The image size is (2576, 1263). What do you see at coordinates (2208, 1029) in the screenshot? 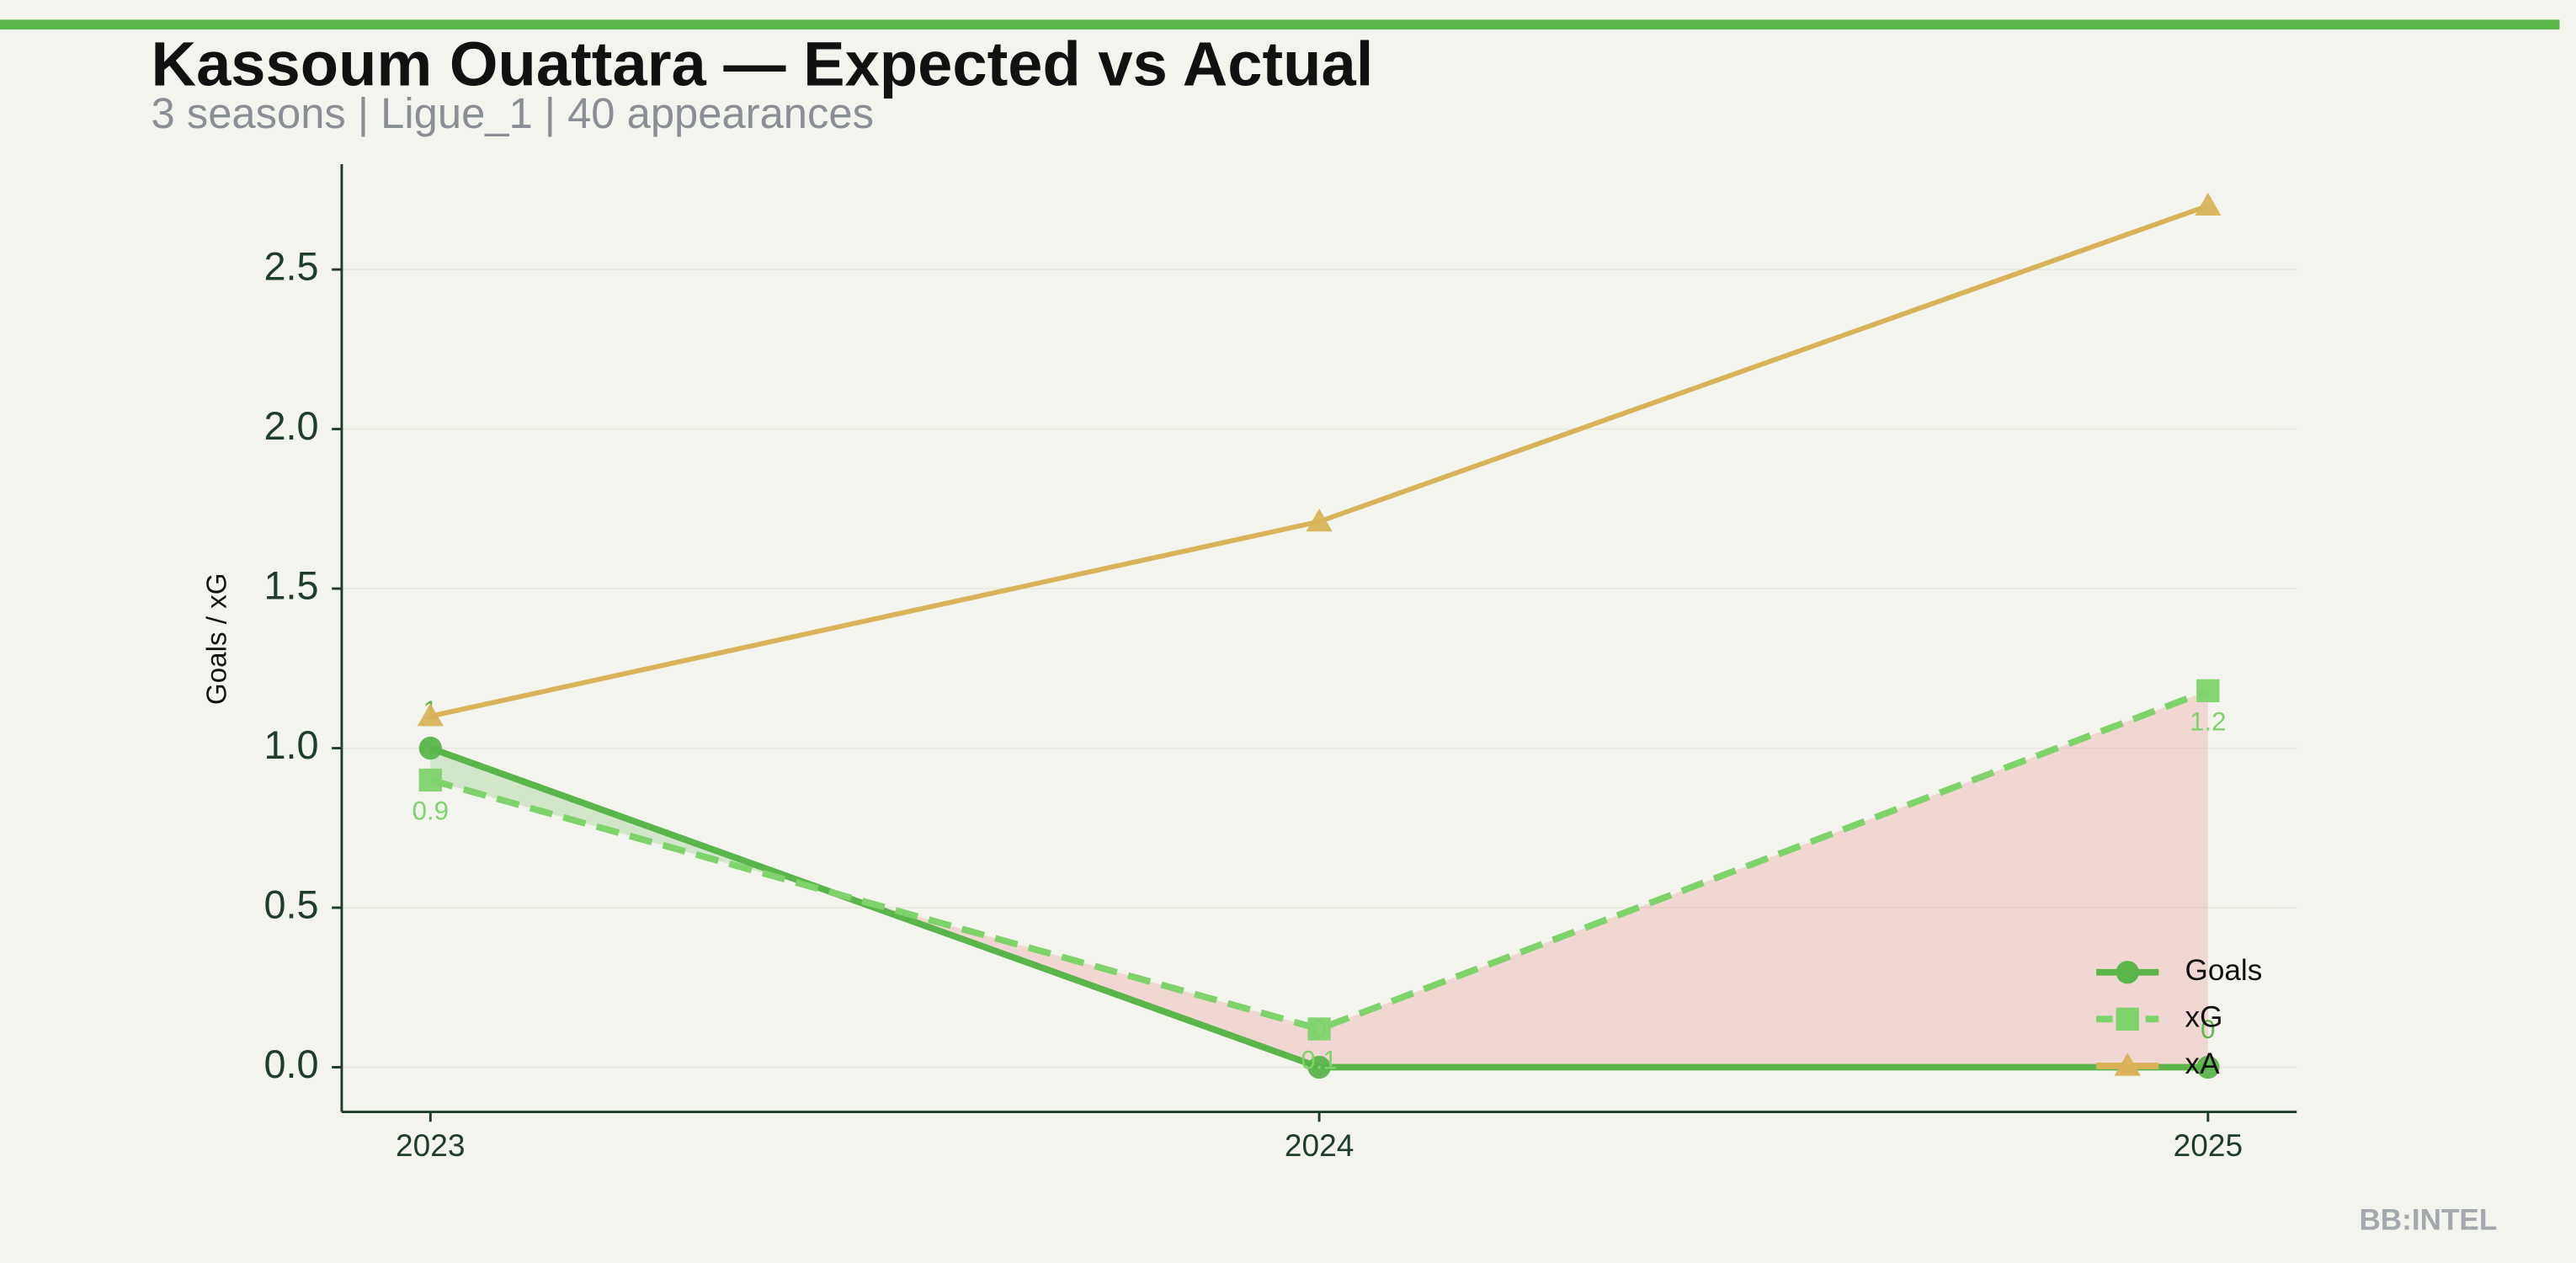
I see `data-label: 0` at bounding box center [2208, 1029].